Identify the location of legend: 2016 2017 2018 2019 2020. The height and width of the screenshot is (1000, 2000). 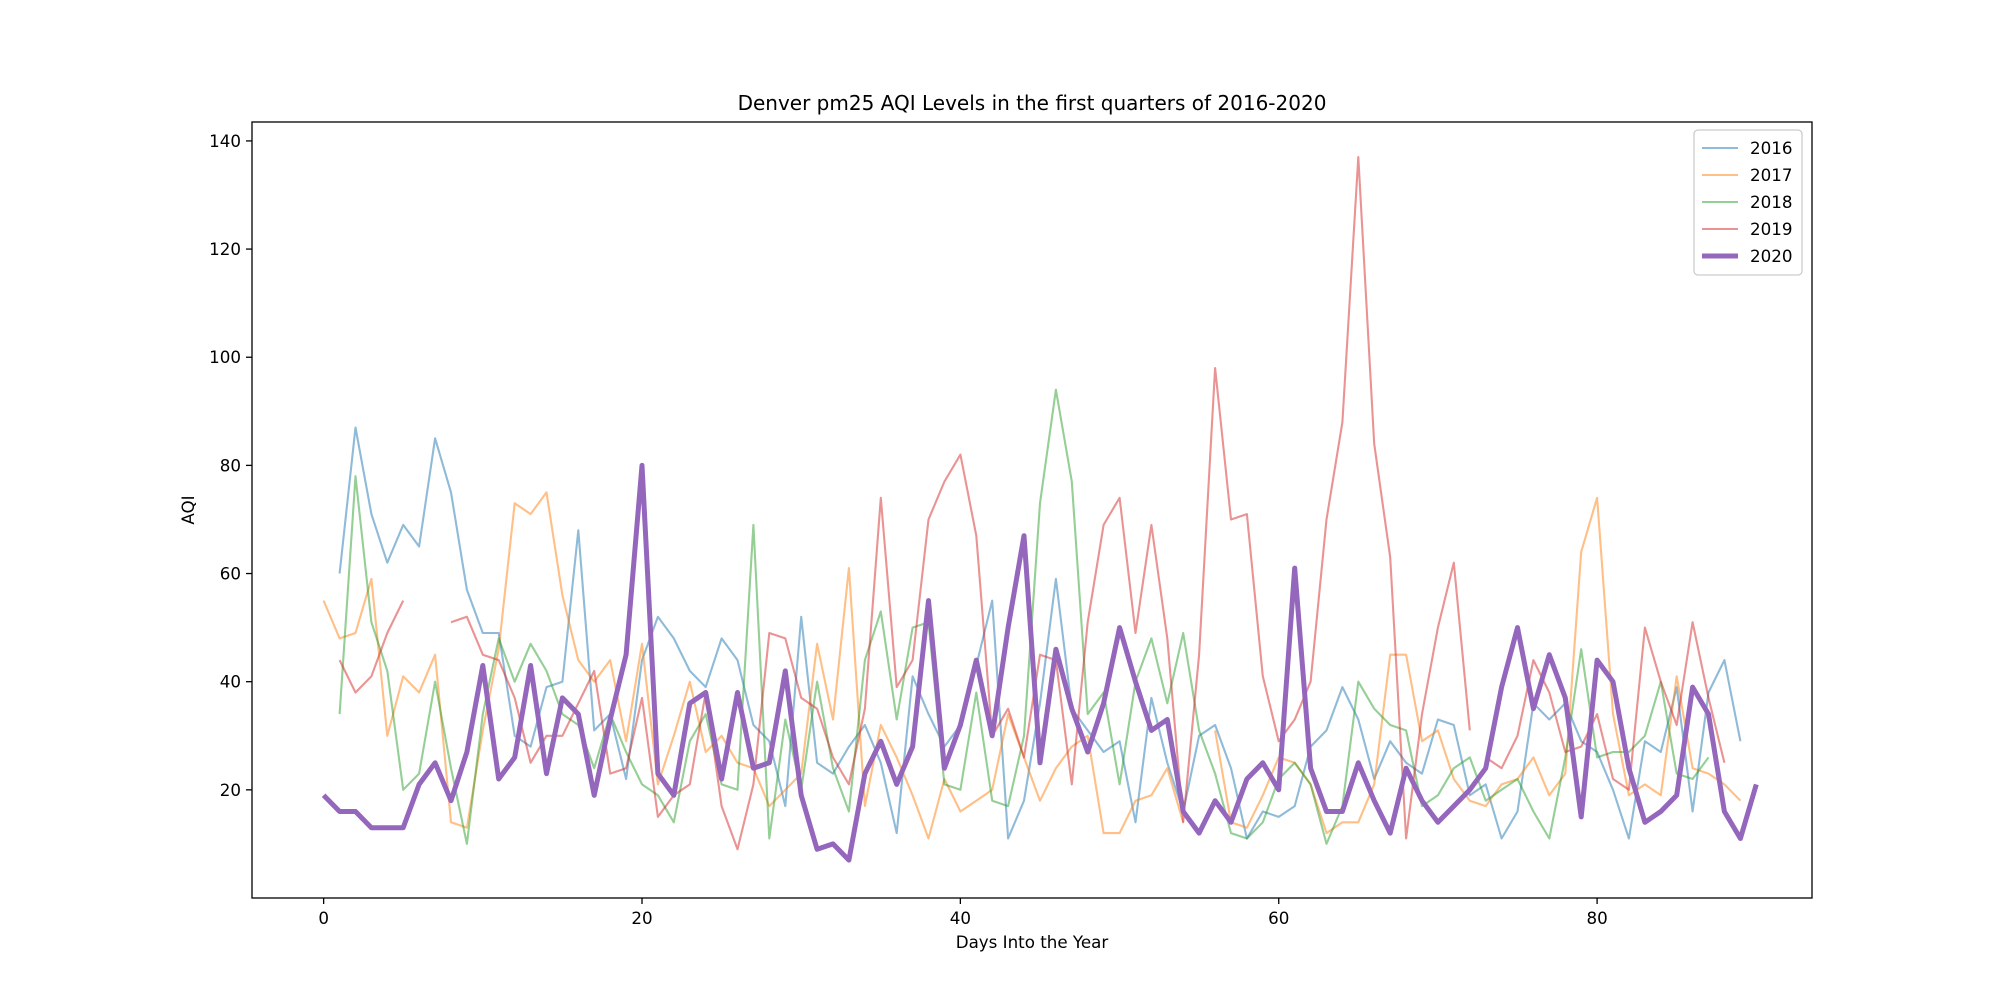
(1748, 202).